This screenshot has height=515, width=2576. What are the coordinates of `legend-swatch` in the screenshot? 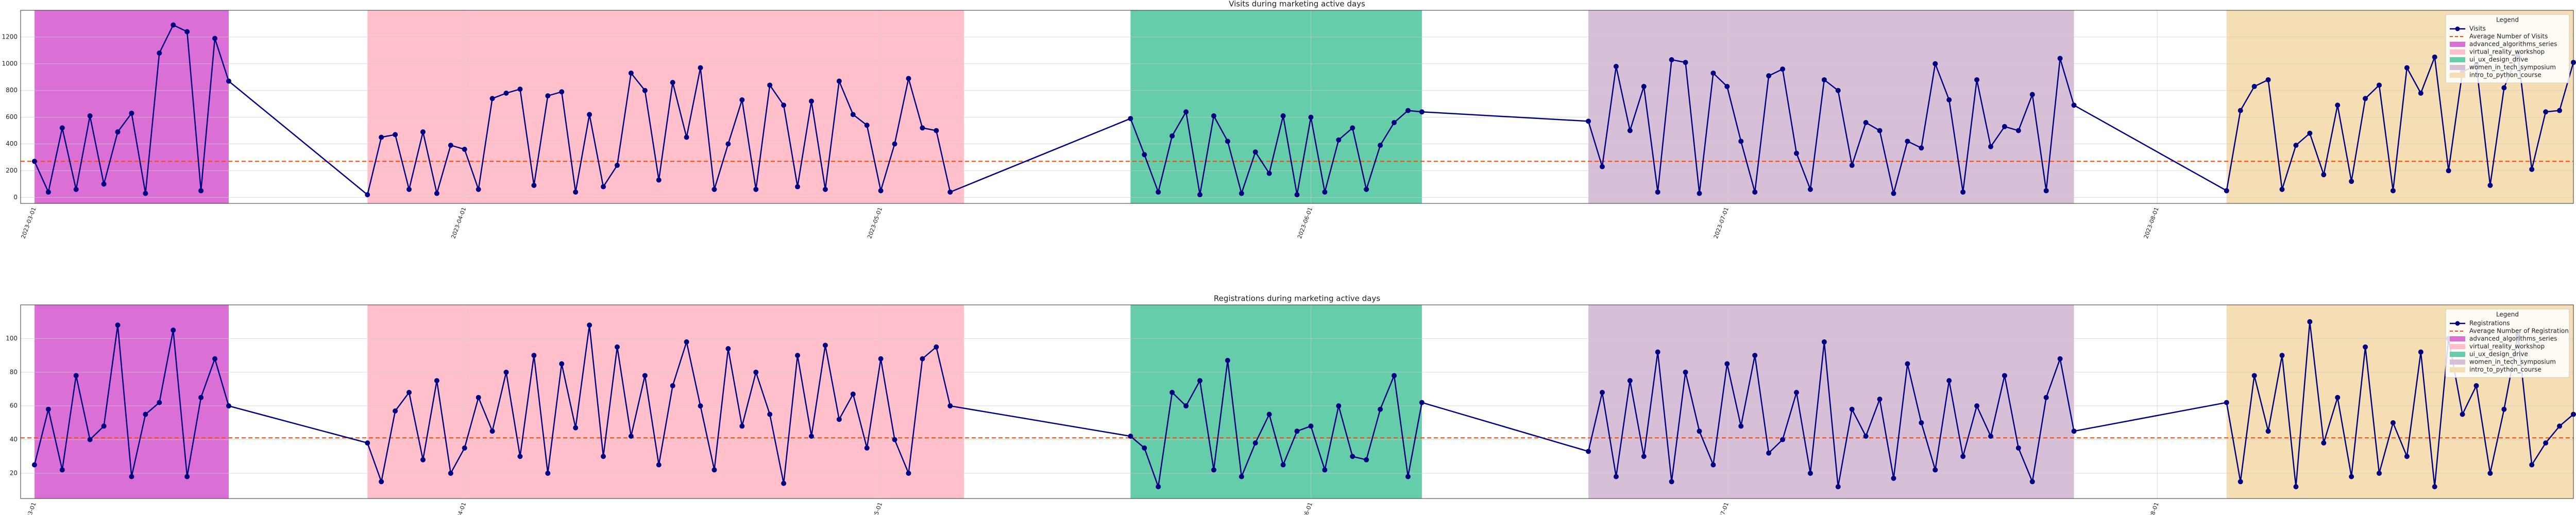 It's located at (2457, 347).